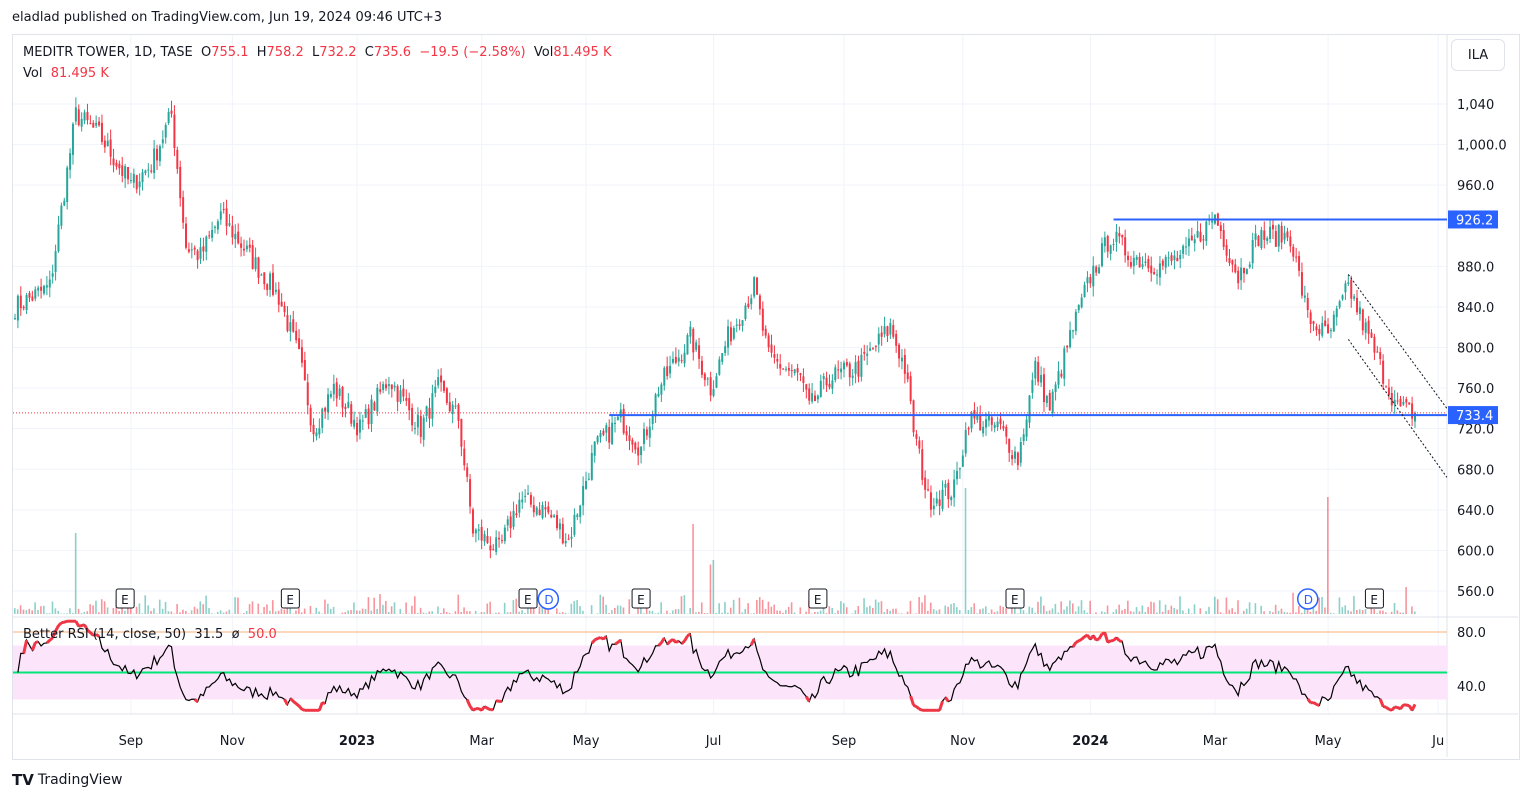 The width and height of the screenshot is (1531, 802). What do you see at coordinates (206, 52) in the screenshot?
I see `open-label: O` at bounding box center [206, 52].